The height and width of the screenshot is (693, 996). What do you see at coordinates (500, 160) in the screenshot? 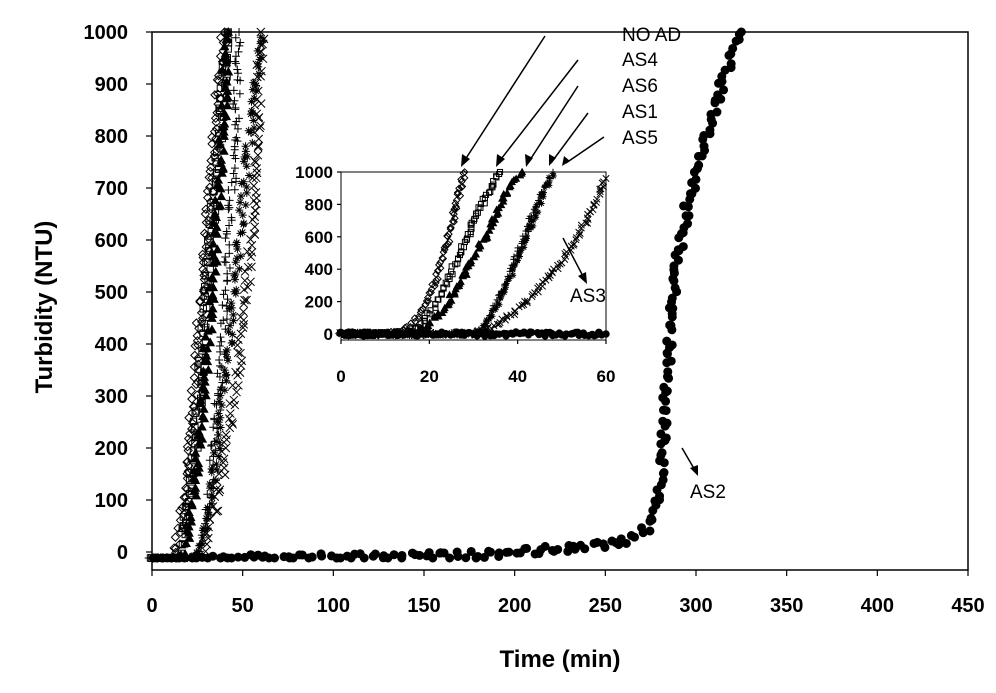
I see `arrowhead-as4` at bounding box center [500, 160].